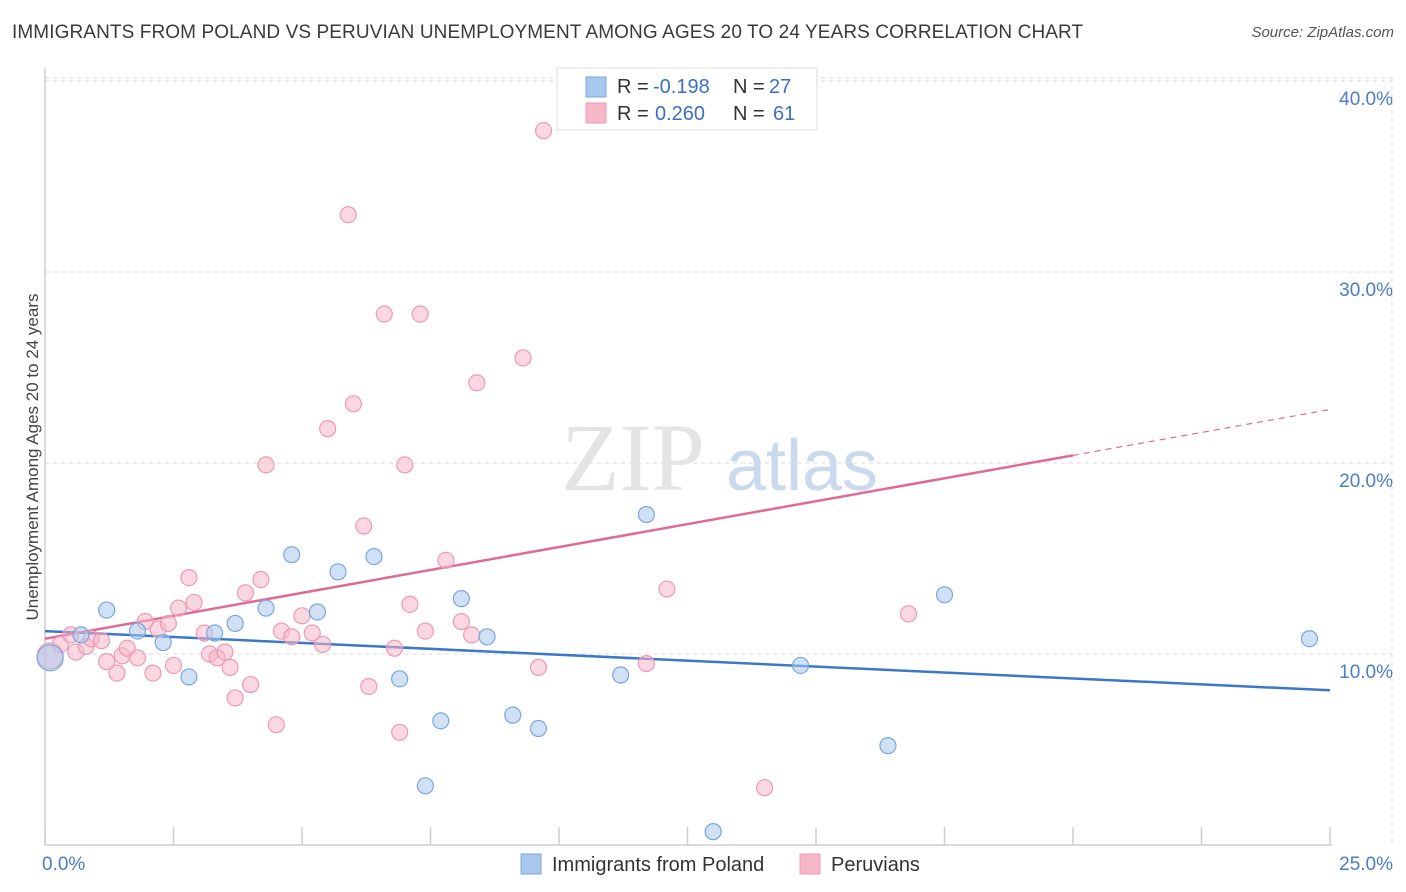 Image resolution: width=1406 pixels, height=892 pixels. Describe the element at coordinates (680, 114) in the screenshot. I see `legend-r-value-peru: 0.260` at that location.